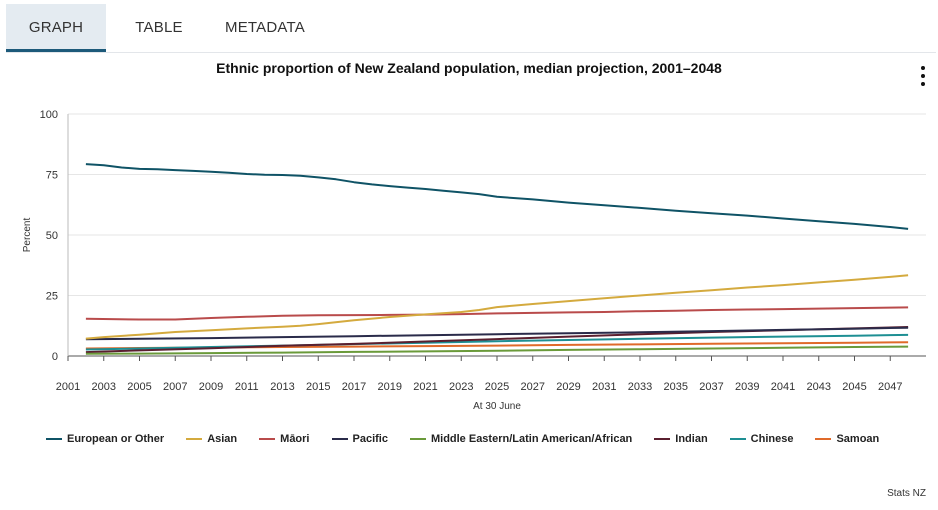  I want to click on x-tick-label: 2037, so click(711, 387).